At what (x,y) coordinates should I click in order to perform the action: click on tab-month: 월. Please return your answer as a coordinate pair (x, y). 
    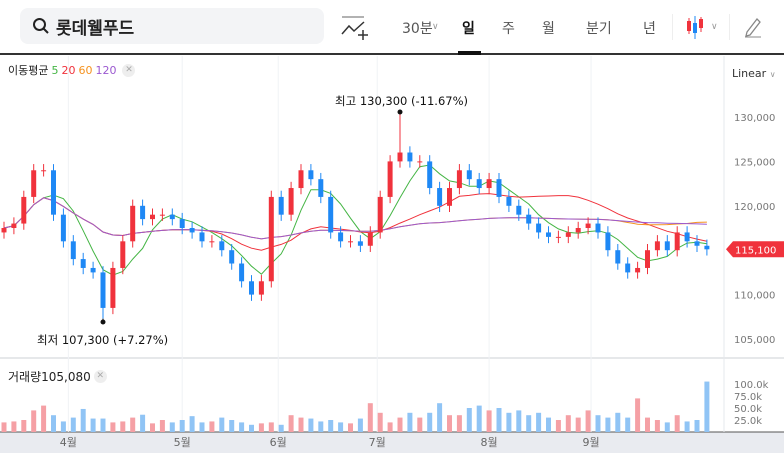
    Looking at the image, I should click on (548, 29).